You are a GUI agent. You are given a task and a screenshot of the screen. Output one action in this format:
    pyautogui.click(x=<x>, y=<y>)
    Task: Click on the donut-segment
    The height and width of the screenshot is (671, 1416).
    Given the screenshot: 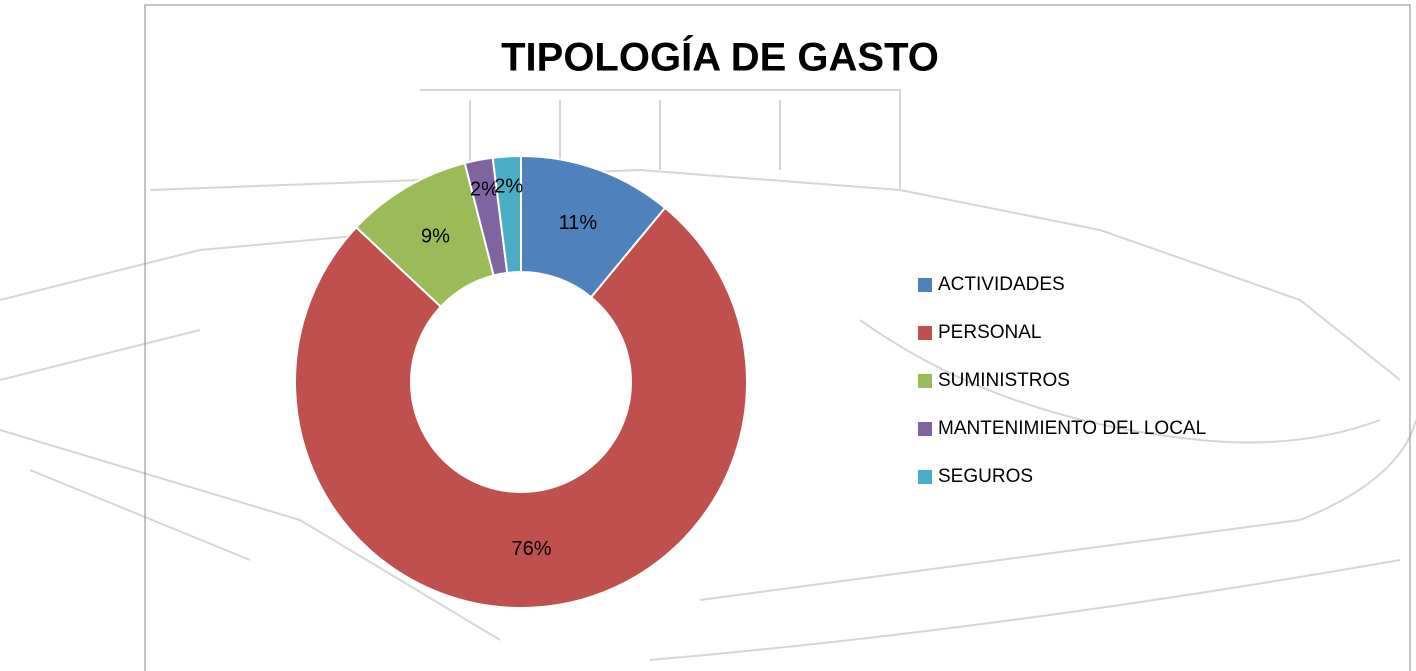 What is the action you would take?
    pyautogui.click(x=506, y=214)
    